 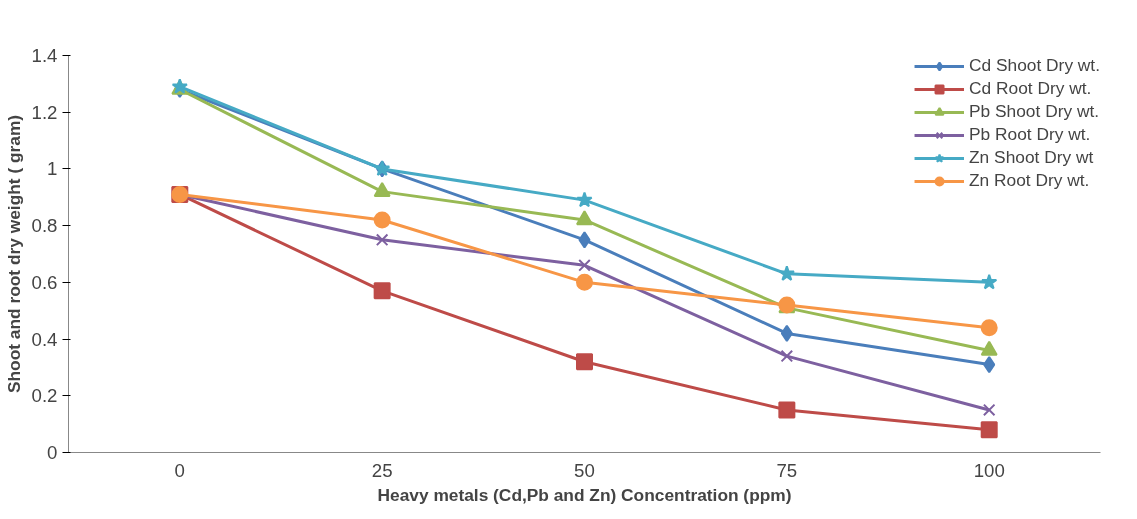 What do you see at coordinates (44, 55) in the screenshot?
I see `y-tick-label: 1.4` at bounding box center [44, 55].